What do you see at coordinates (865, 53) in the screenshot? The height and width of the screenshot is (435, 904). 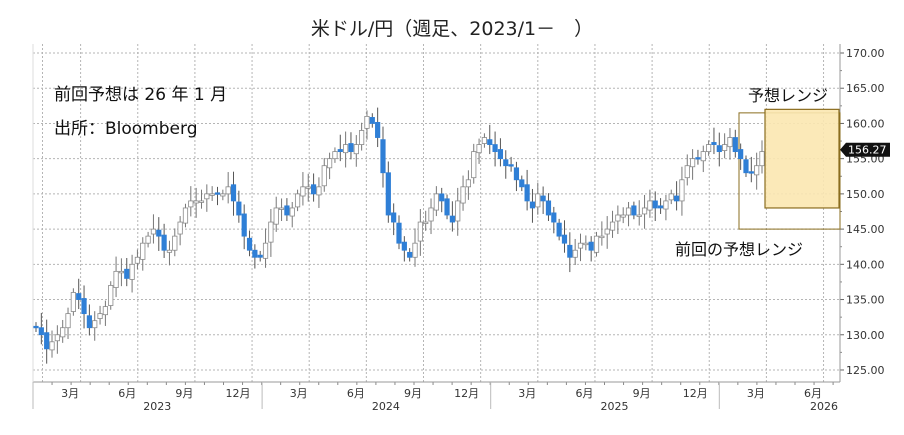 I see `y-tick-label: 170.00` at bounding box center [865, 53].